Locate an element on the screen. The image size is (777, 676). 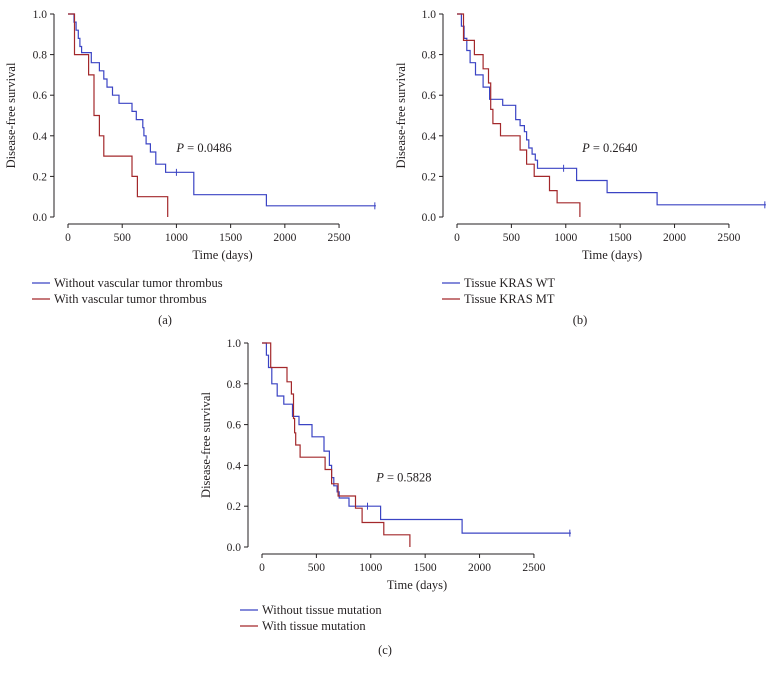
legend-label: Without tissue mutation is located at coordinates (322, 610).